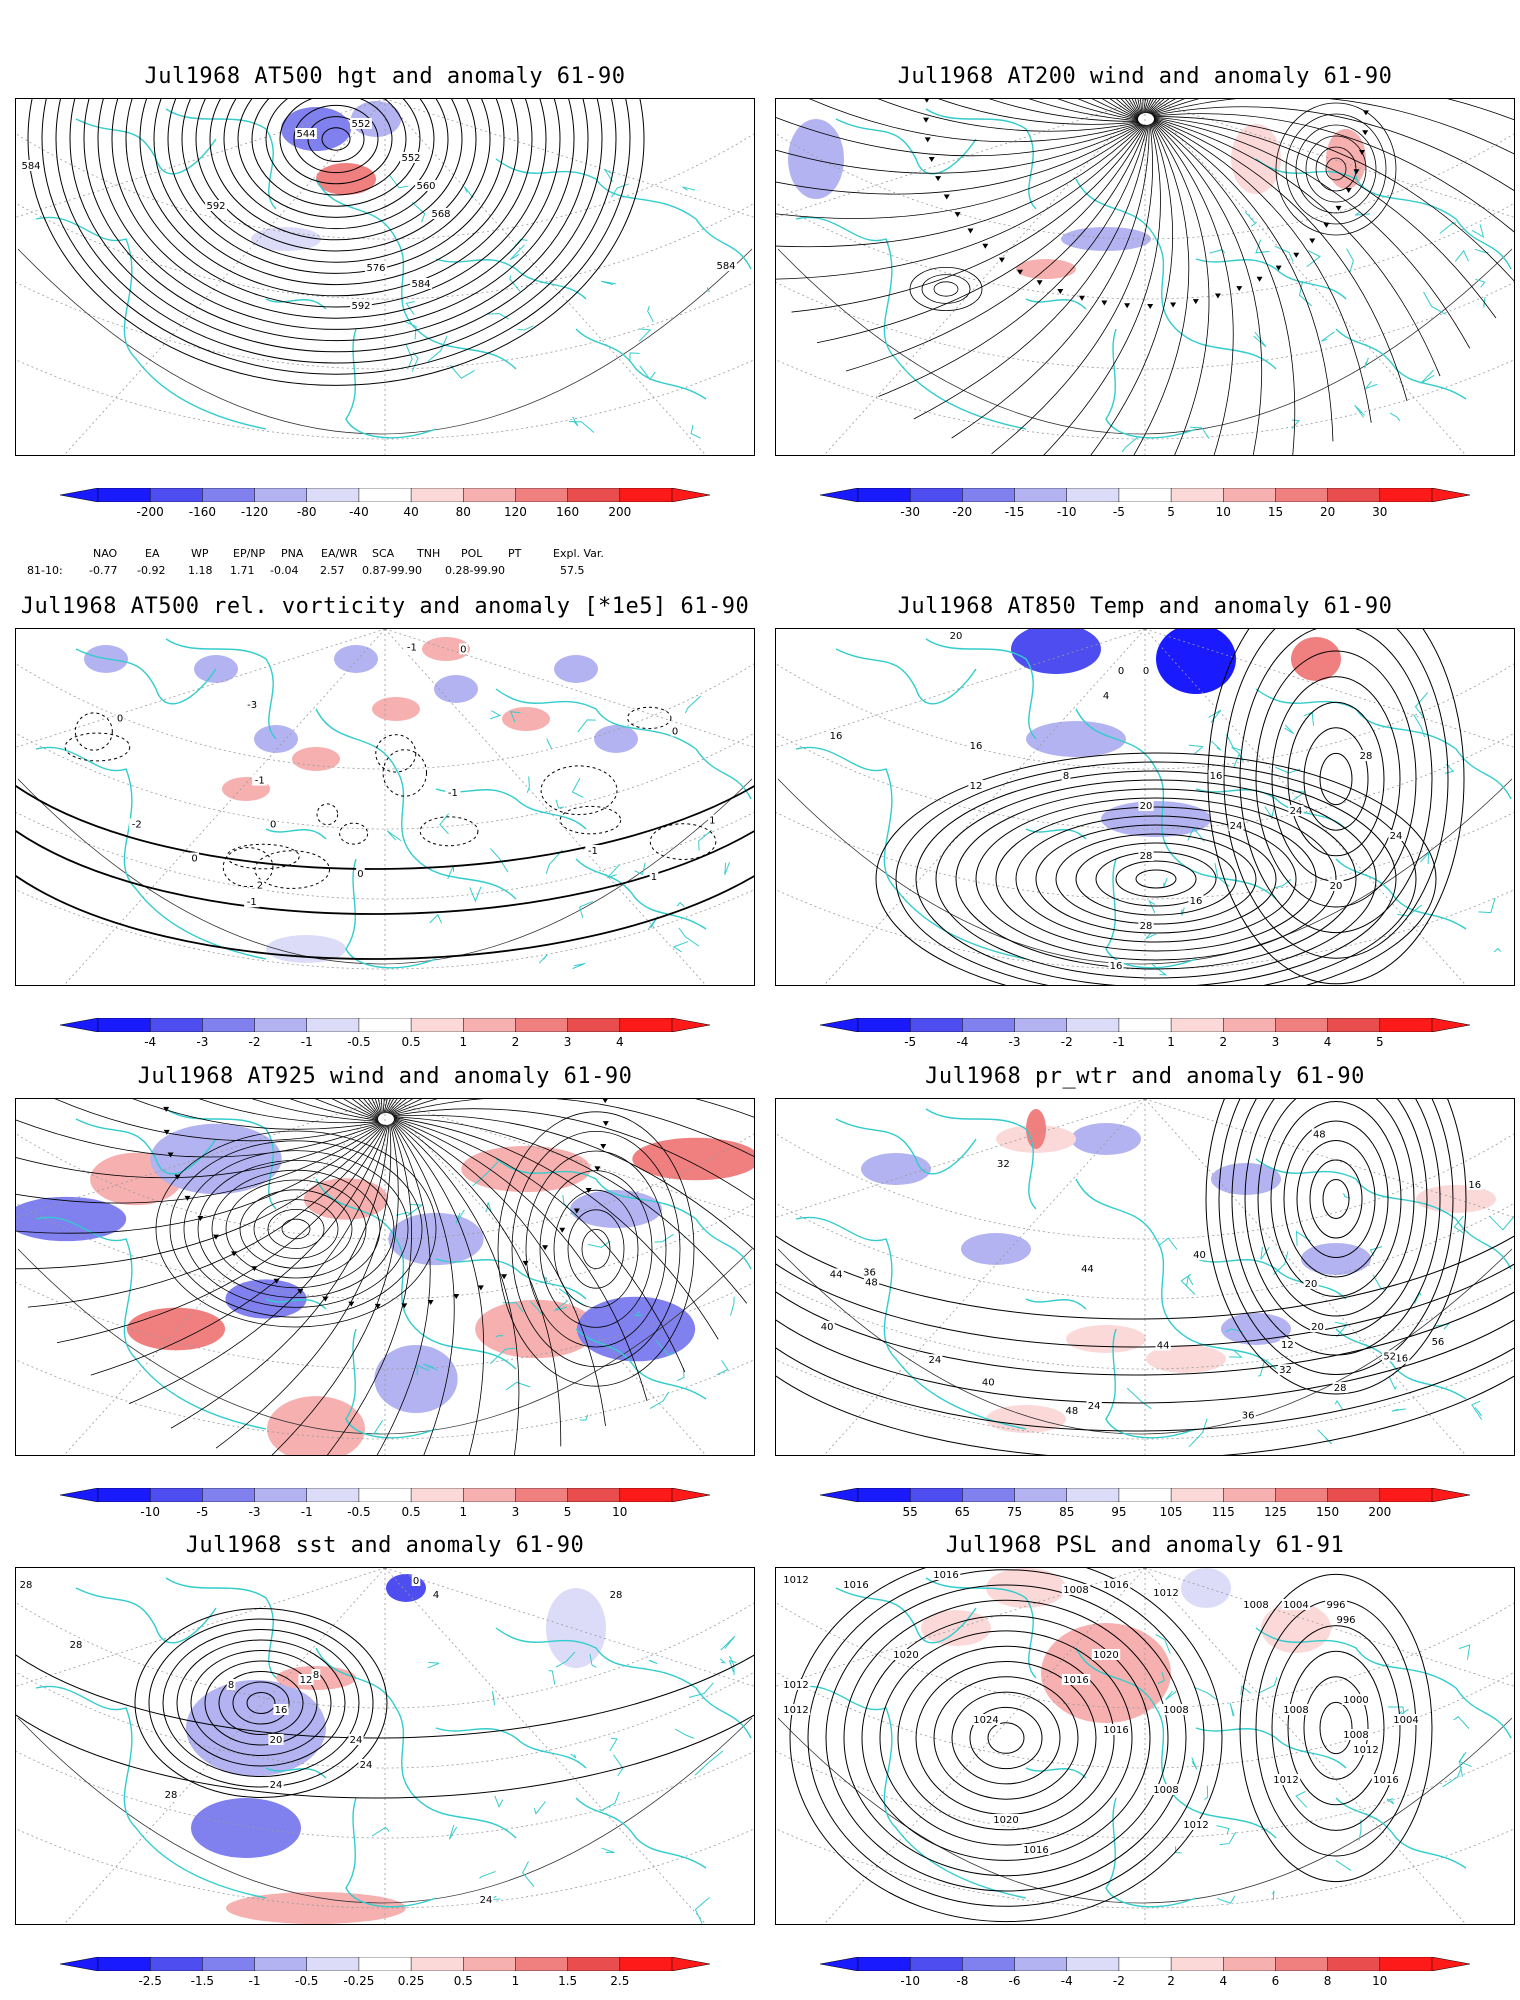  What do you see at coordinates (410, 158) in the screenshot?
I see `contour-label: 552` at bounding box center [410, 158].